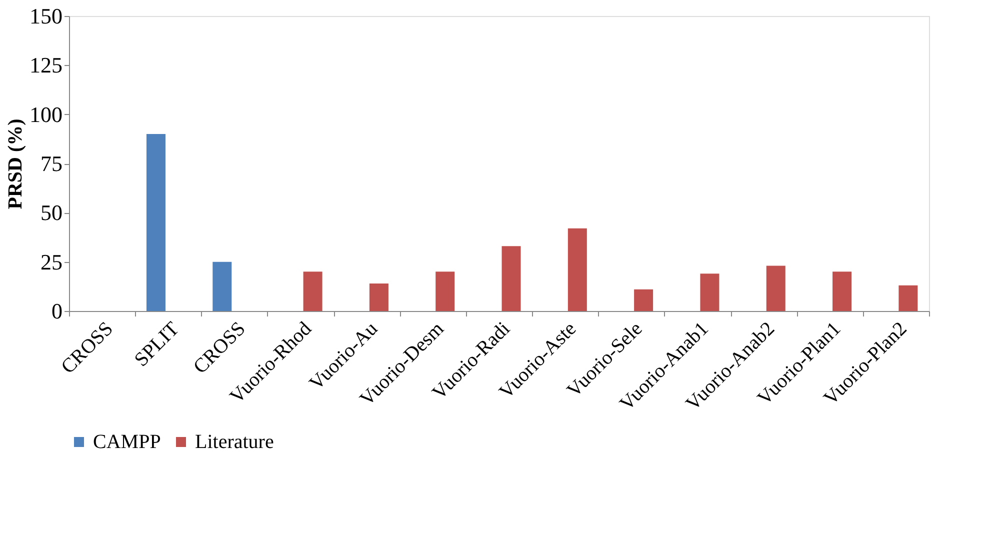 The image size is (989, 533). I want to click on legend-label: Literature, so click(234, 442).